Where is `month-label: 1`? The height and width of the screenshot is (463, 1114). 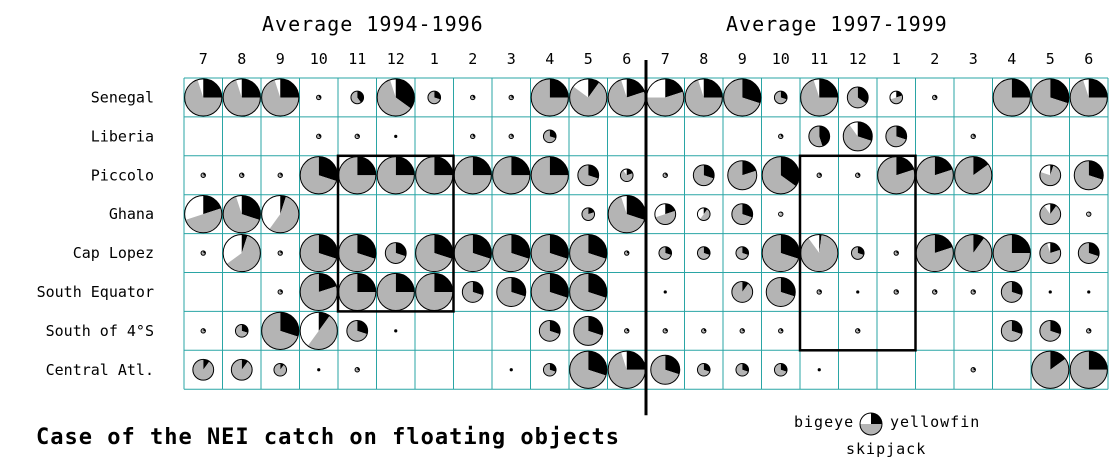 month-label: 1 is located at coordinates (434, 59).